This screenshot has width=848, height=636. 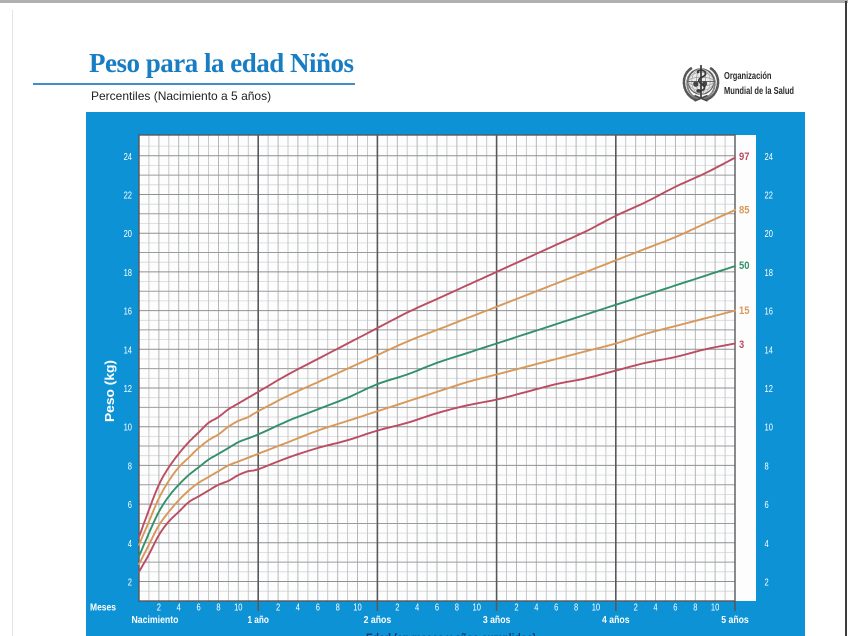 What do you see at coordinates (103, 608) in the screenshot?
I see `svg-text: Meses` at bounding box center [103, 608].